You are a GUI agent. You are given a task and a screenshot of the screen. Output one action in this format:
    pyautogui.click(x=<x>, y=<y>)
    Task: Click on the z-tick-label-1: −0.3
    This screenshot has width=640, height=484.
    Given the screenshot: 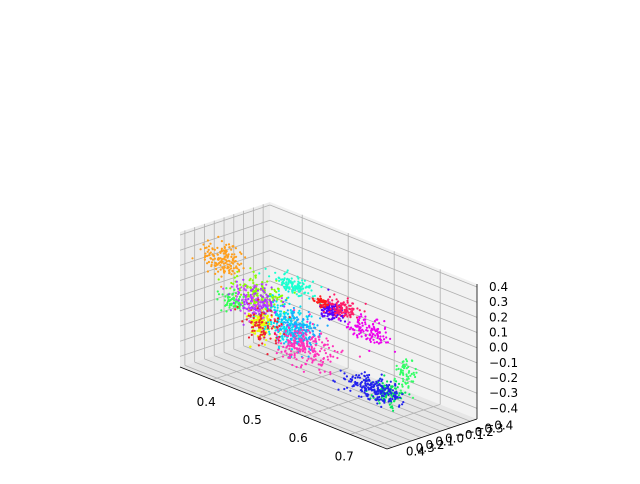 What is the action you would take?
    pyautogui.click(x=503, y=393)
    